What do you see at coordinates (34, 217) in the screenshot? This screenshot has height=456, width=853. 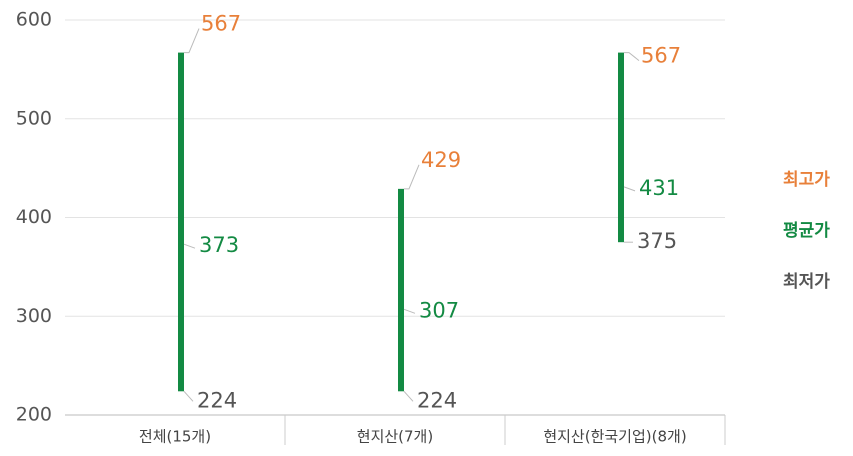 I see `y-tick-label: 400` at bounding box center [34, 217].